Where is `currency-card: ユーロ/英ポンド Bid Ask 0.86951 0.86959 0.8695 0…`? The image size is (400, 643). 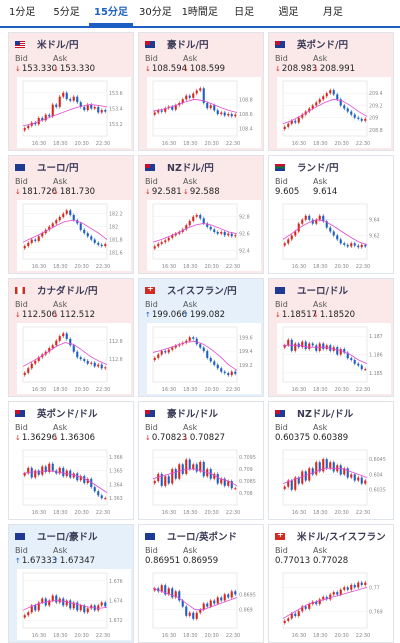
currency-card: ユーロ/英ポンド Bid Ask 0.86951 0.86959 0.8695 0… is located at coordinates (201, 583).